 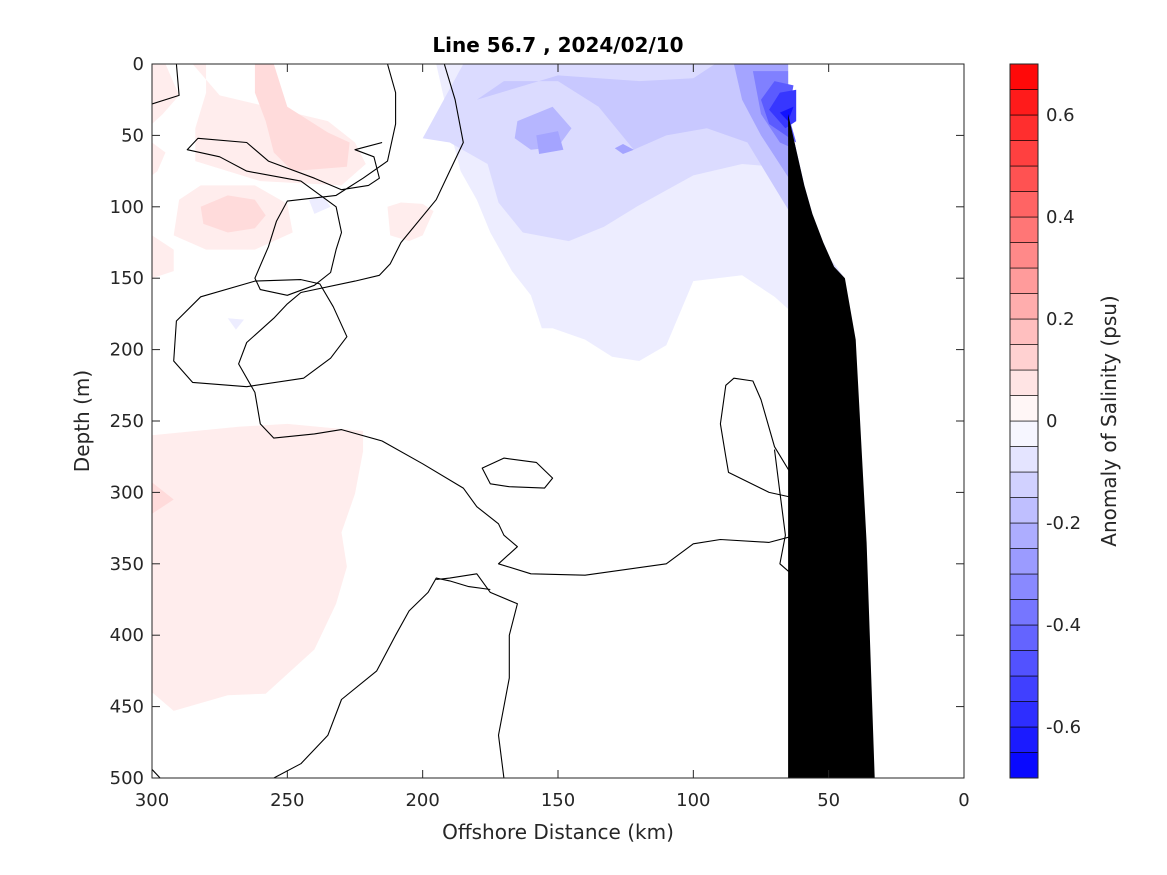 I want to click on colorbar-tick-label: 0.2, so click(x=1060, y=319).